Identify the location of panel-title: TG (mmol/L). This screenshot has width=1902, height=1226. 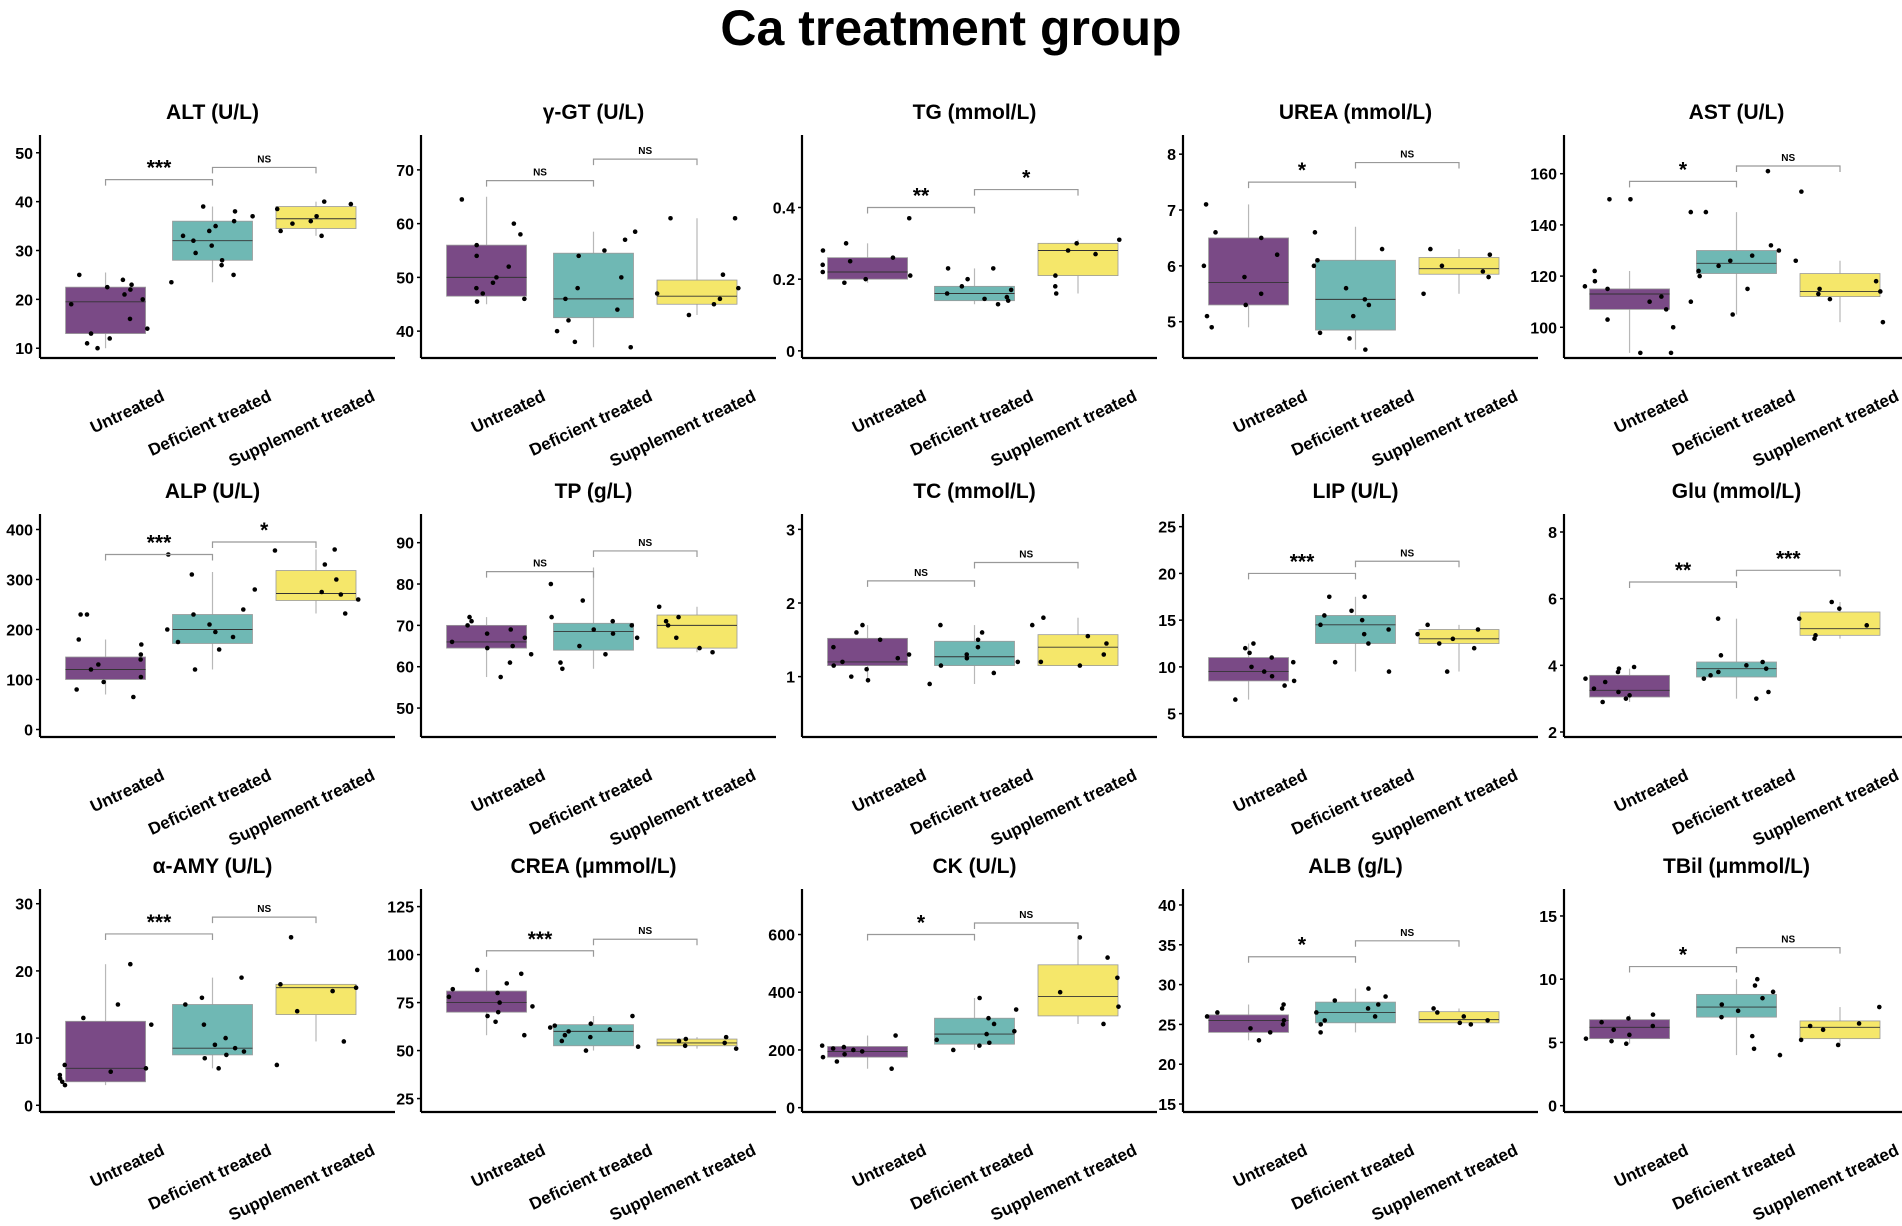
(975, 112).